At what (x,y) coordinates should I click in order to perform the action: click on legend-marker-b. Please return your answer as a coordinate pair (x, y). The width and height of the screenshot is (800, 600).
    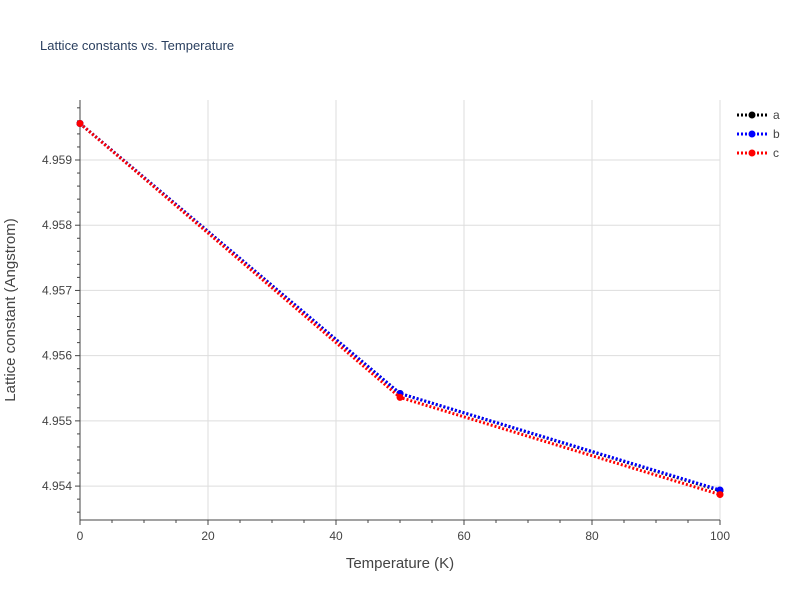
    Looking at the image, I should click on (752, 134).